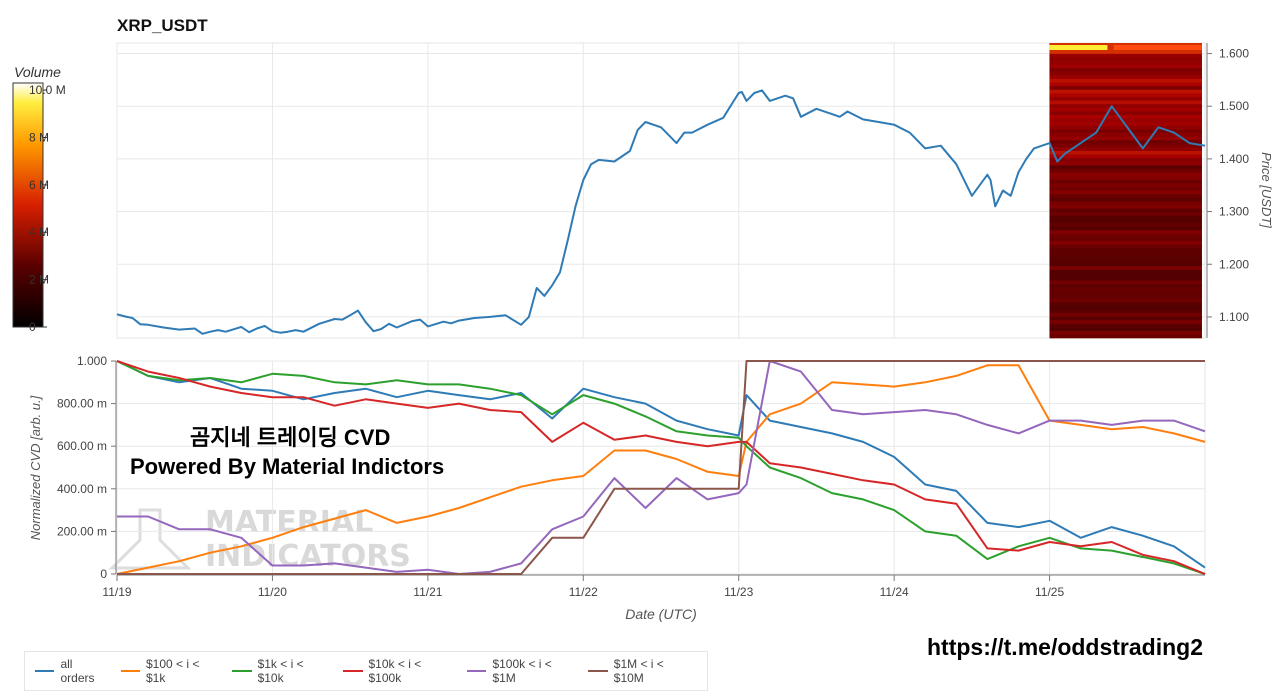  Describe the element at coordinates (92, 361) in the screenshot. I see `cvd-ytick-label: 1.000` at that location.